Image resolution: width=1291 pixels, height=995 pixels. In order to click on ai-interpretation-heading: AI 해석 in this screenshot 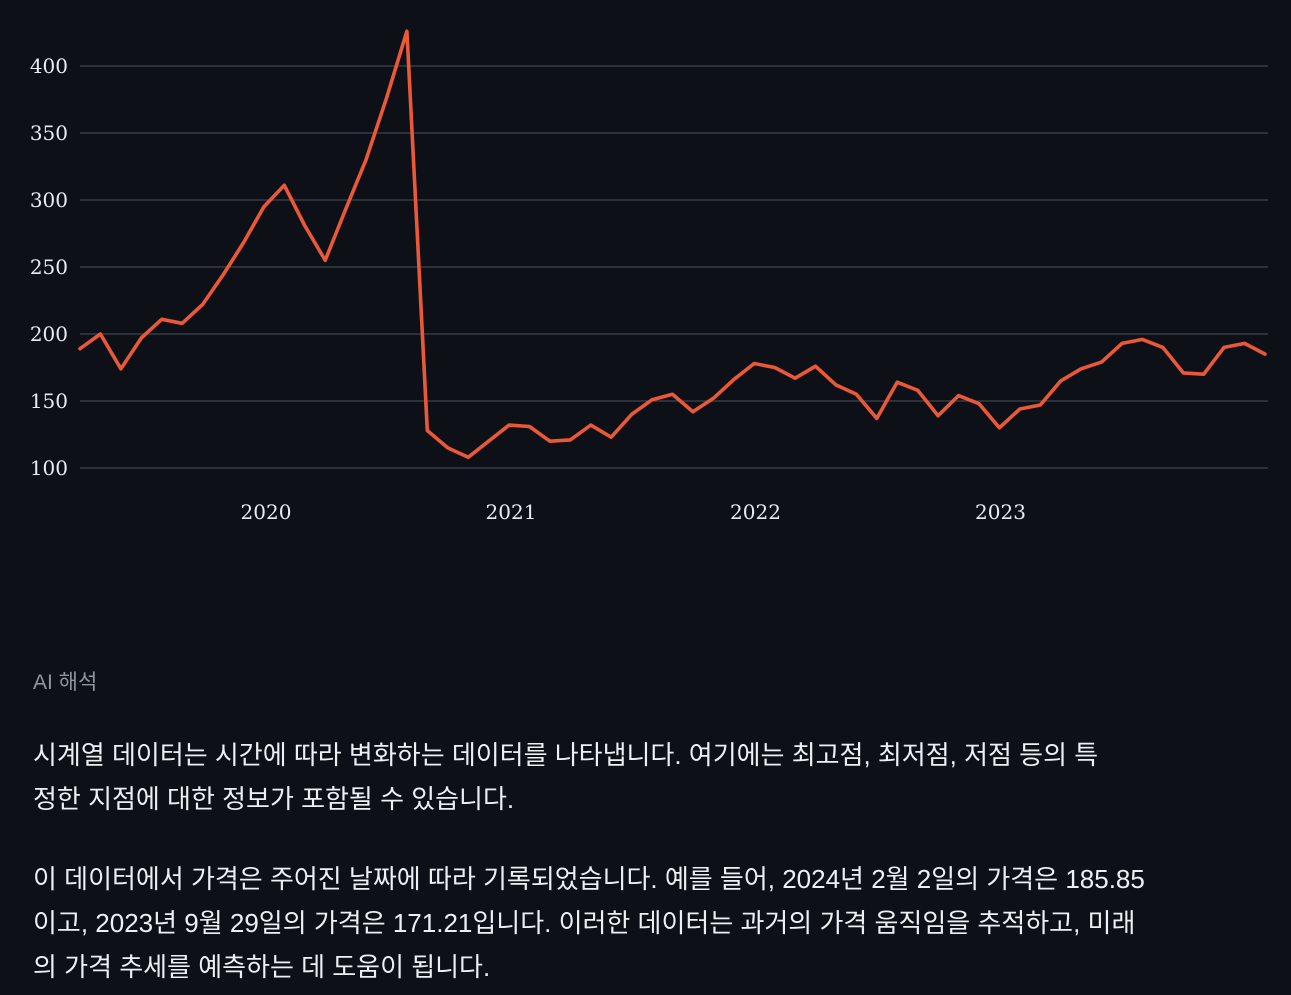, I will do `click(65, 682)`.